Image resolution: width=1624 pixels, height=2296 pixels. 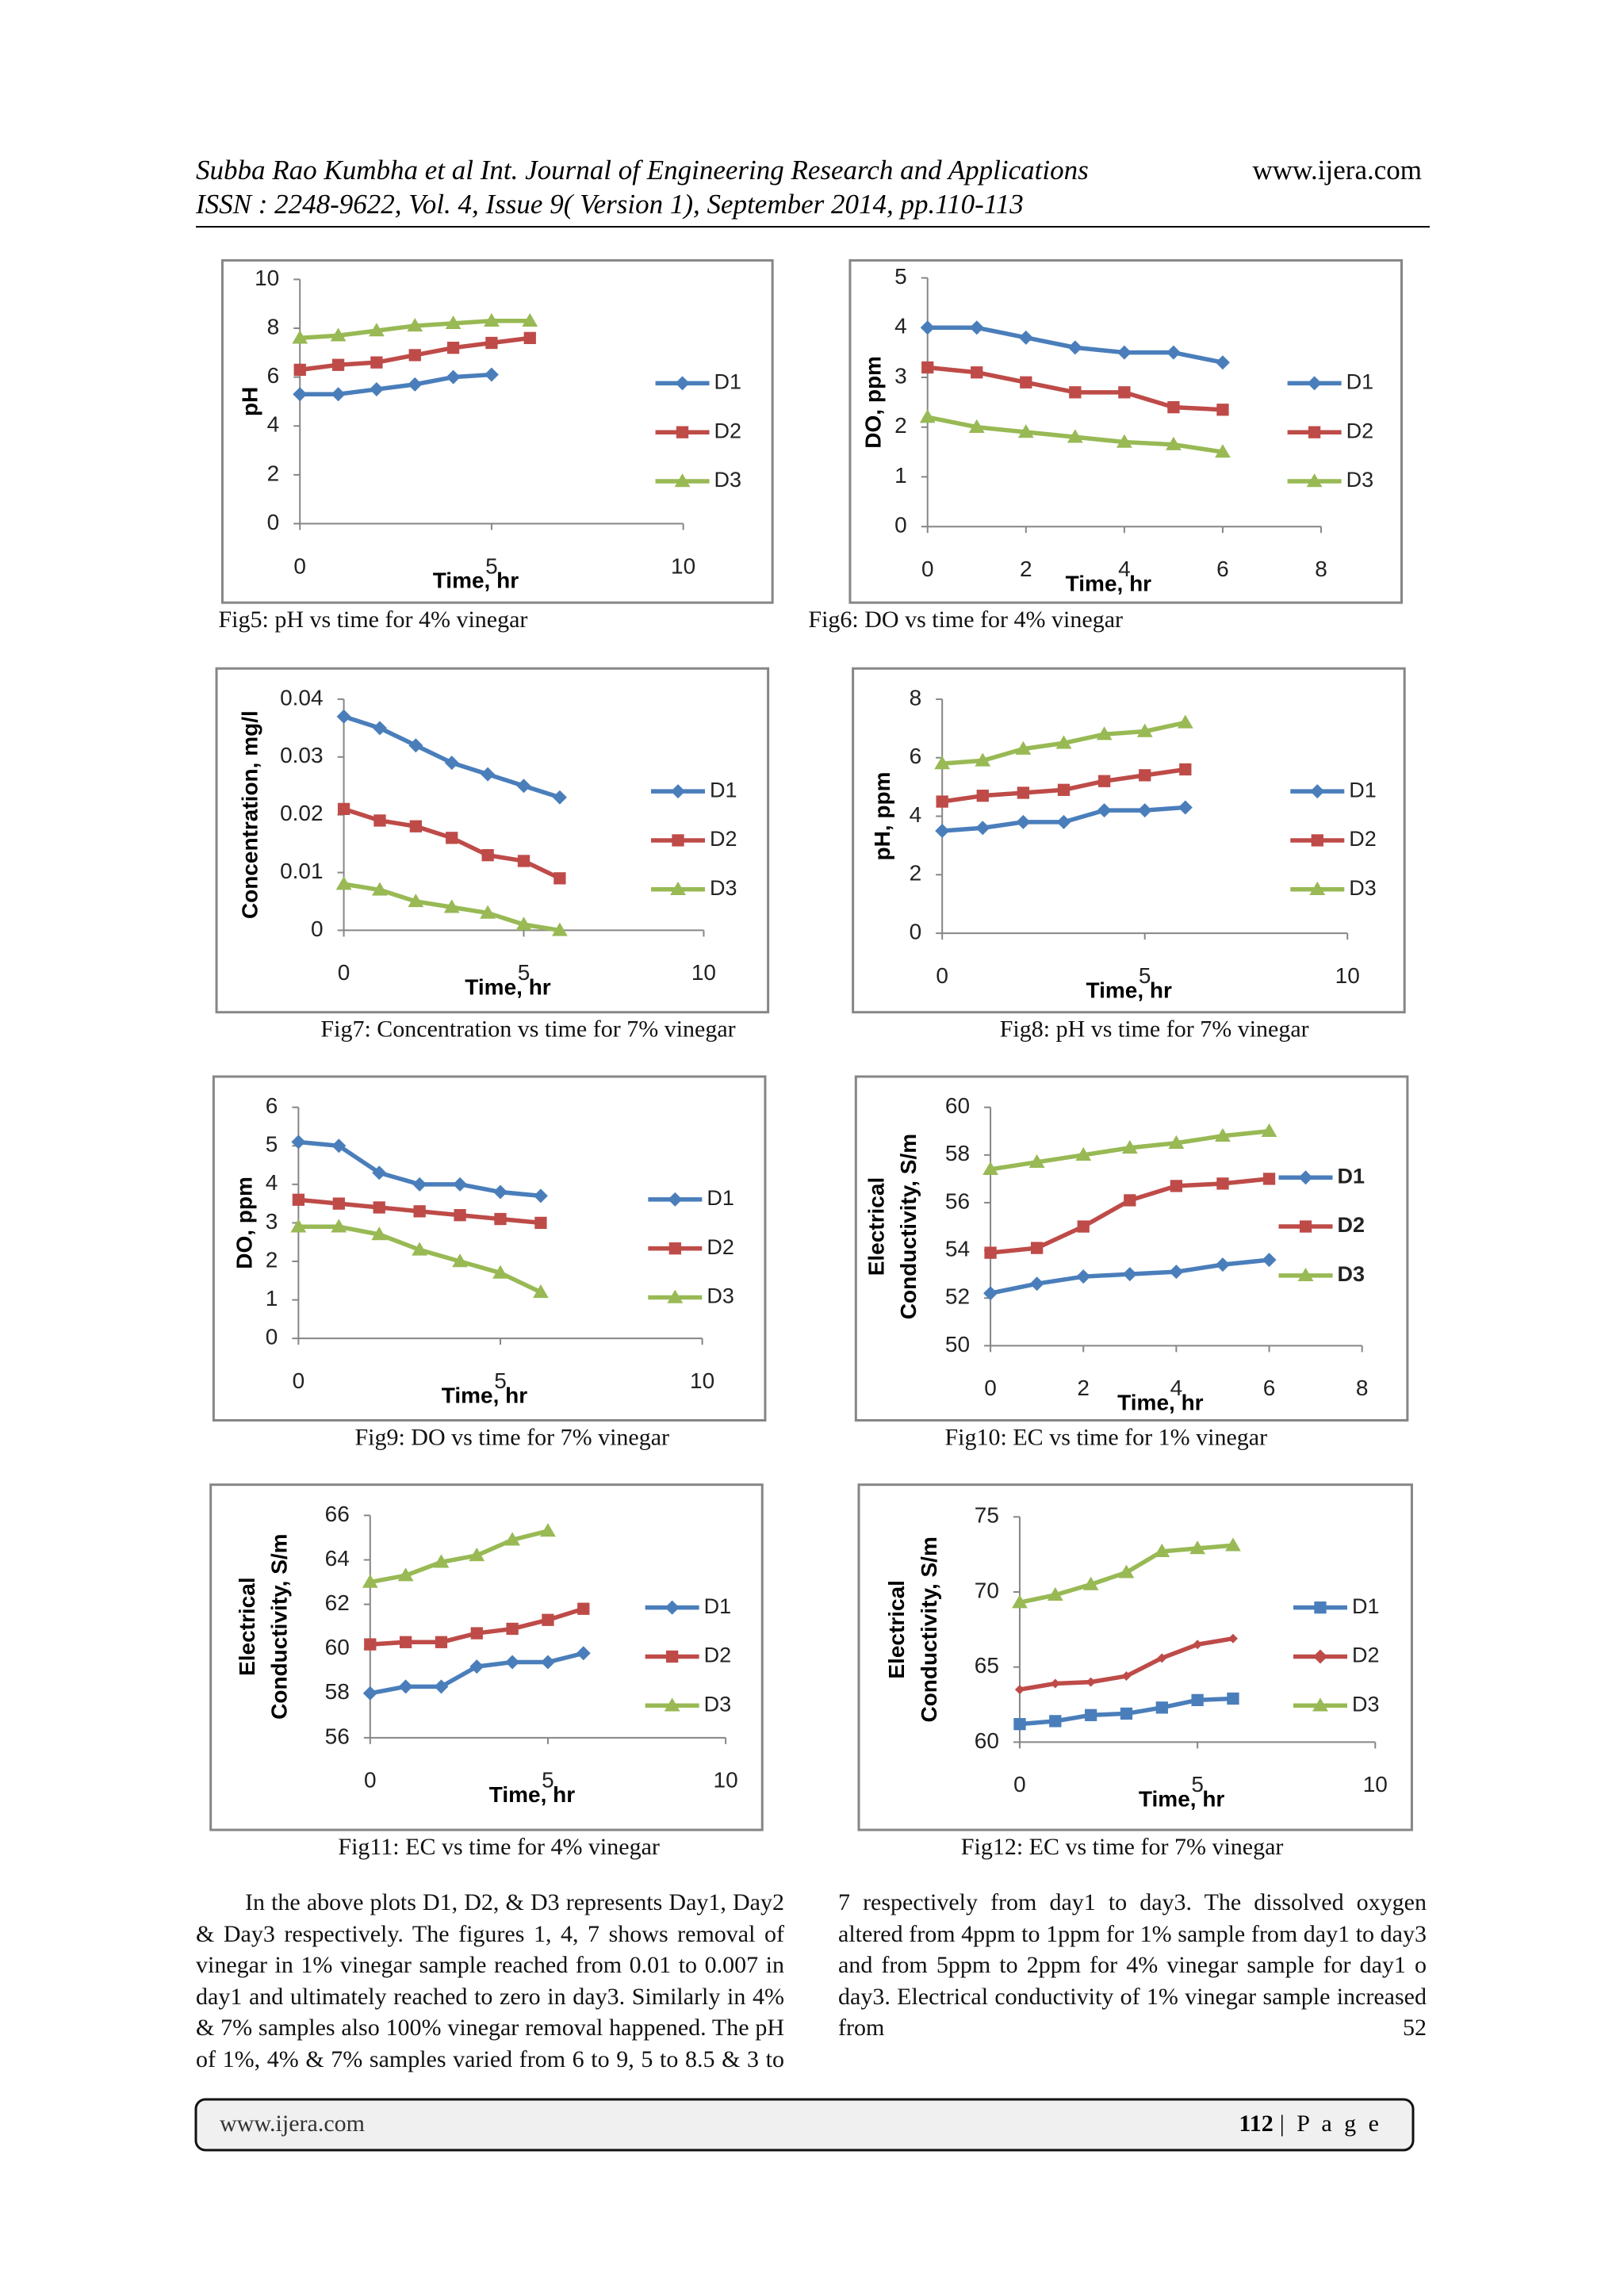 What do you see at coordinates (372, 620) in the screenshot?
I see `figure-caption: Fig5: pH vs time for 4% vinegar` at bounding box center [372, 620].